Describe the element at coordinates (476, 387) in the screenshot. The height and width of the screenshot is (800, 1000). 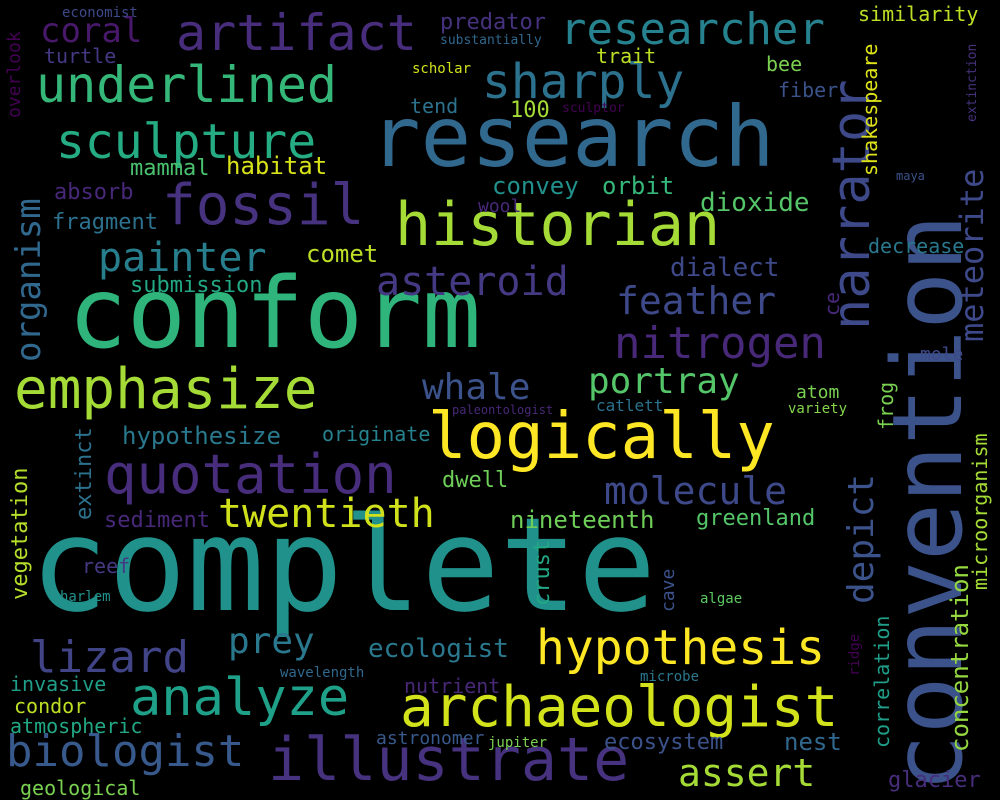
I see `word-whale: whale` at that location.